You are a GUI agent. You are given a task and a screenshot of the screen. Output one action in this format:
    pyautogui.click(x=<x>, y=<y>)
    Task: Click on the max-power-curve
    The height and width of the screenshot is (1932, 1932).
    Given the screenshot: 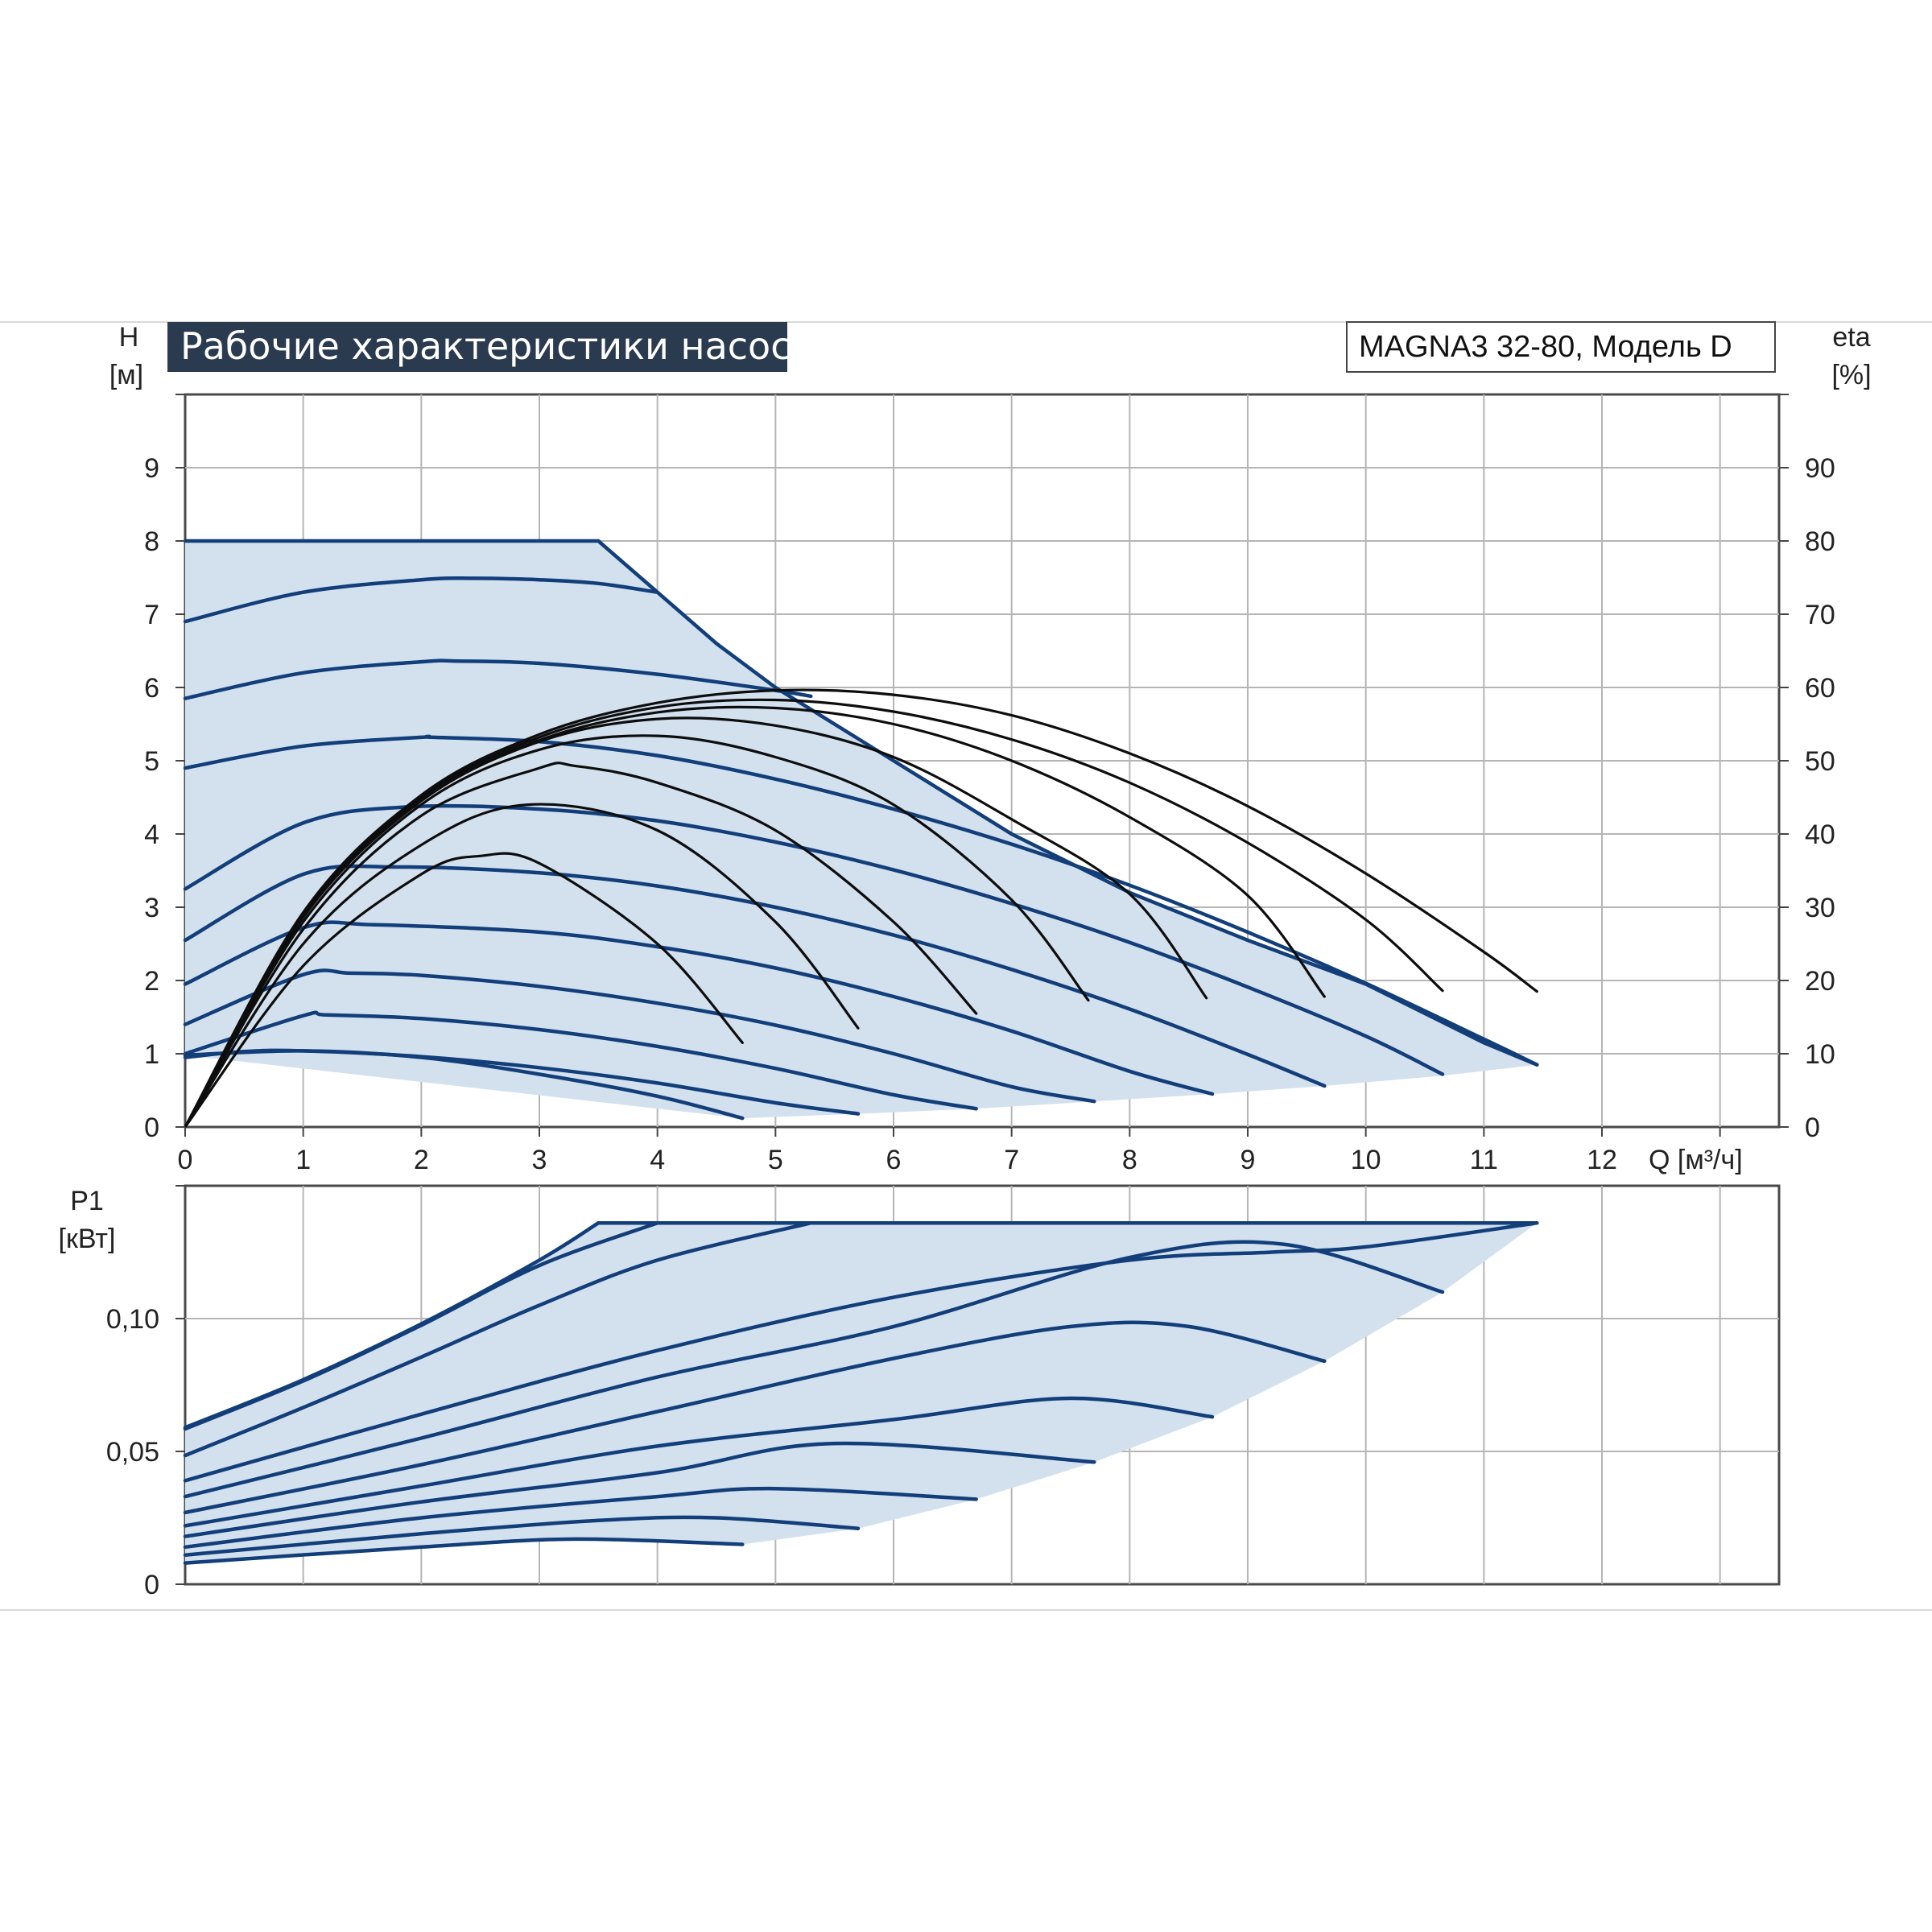 What is the action you would take?
    pyautogui.click(x=861, y=1325)
    